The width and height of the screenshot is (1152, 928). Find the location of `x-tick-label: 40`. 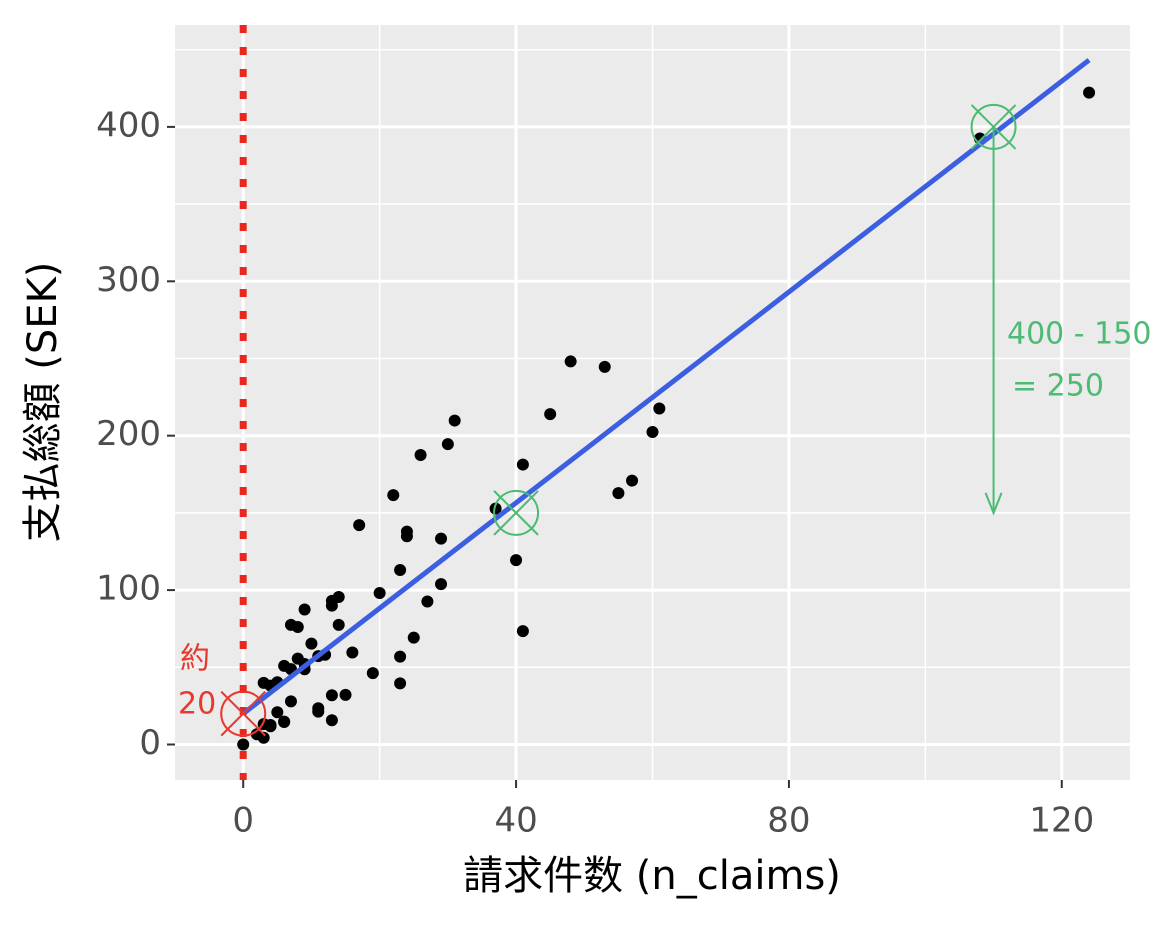

x-tick-label: 40 is located at coordinates (515, 821).